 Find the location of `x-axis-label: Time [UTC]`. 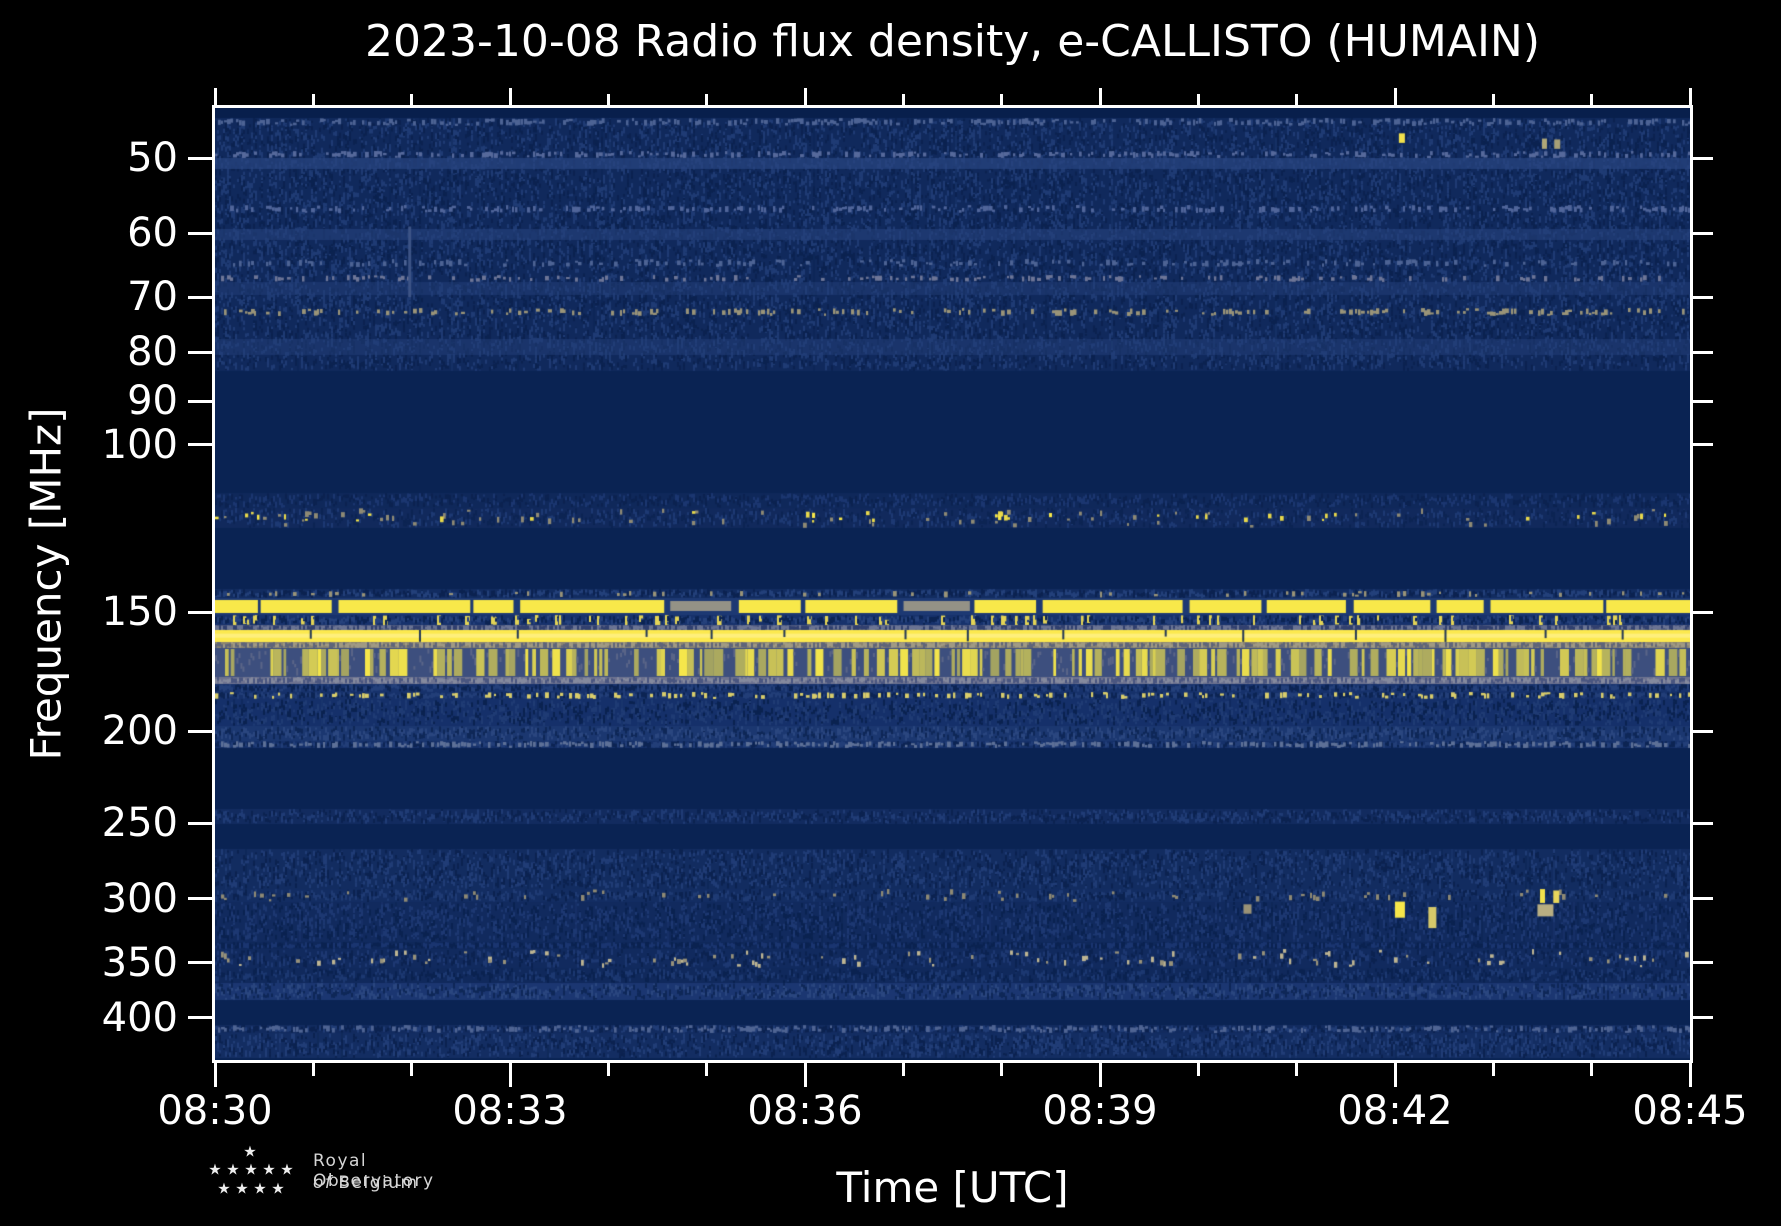

x-axis-label: Time [UTC] is located at coordinates (952, 1187).